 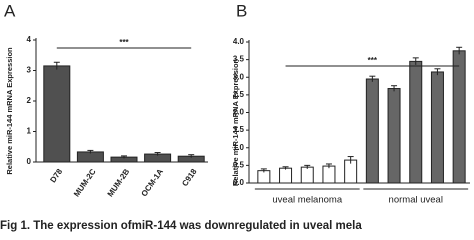 I want to click on panel-label: B, so click(x=241, y=10).